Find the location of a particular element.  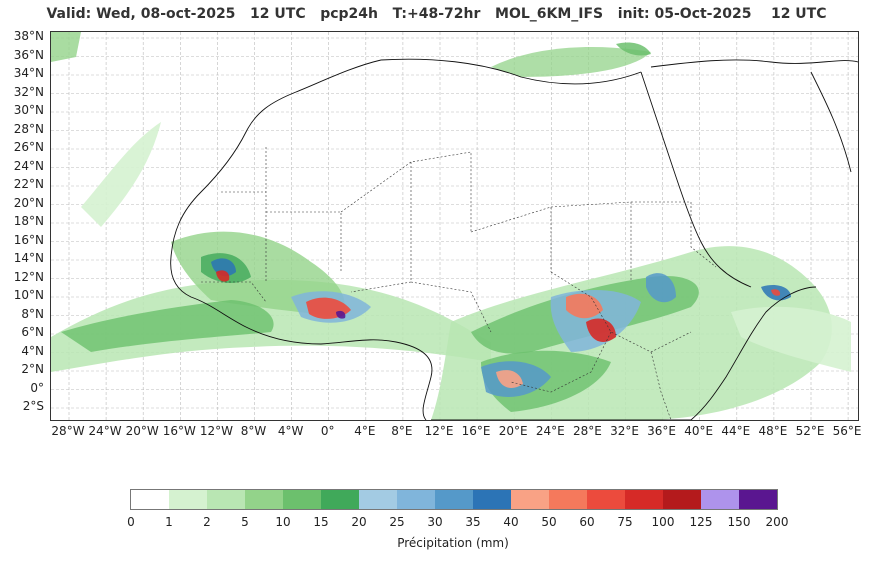

longitude-label: 20°E is located at coordinates (513, 431).